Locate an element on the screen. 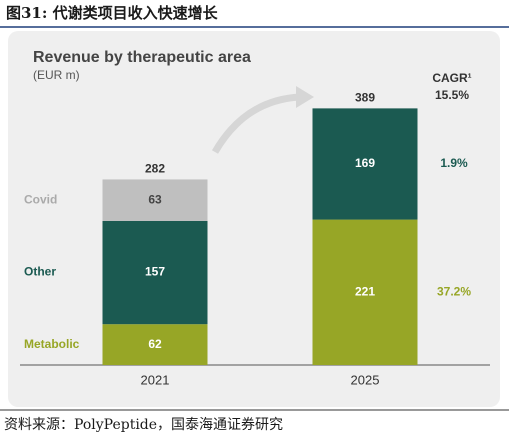  legend-label: Other is located at coordinates (40, 272).